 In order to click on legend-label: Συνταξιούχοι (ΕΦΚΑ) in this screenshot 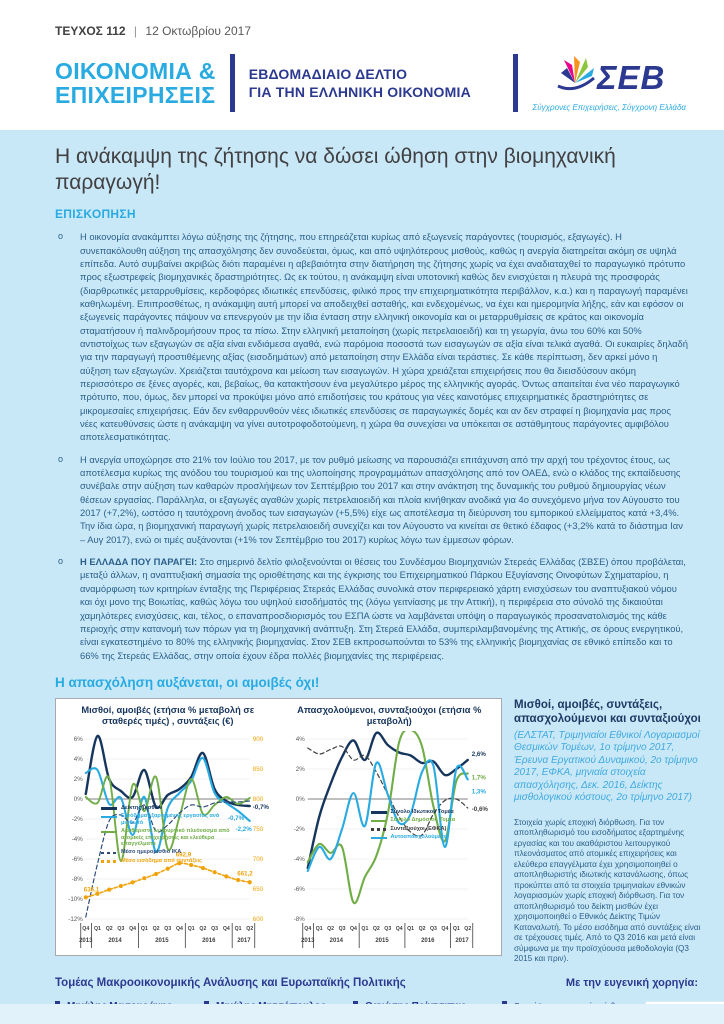, I will do `click(418, 828)`.